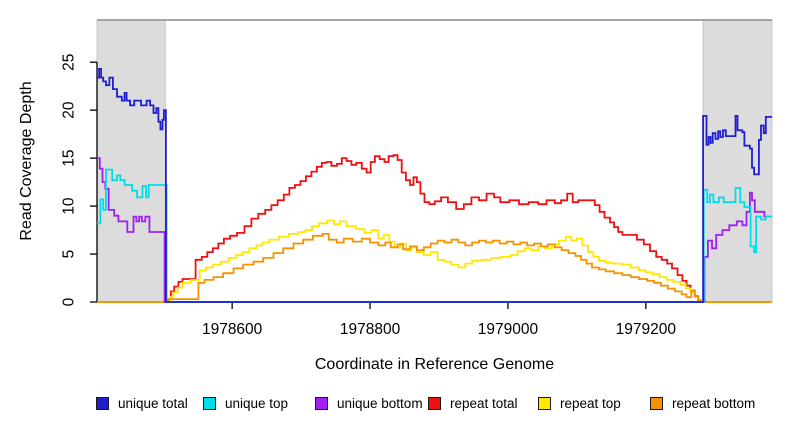  I want to click on svg-text: 0, so click(69, 301).